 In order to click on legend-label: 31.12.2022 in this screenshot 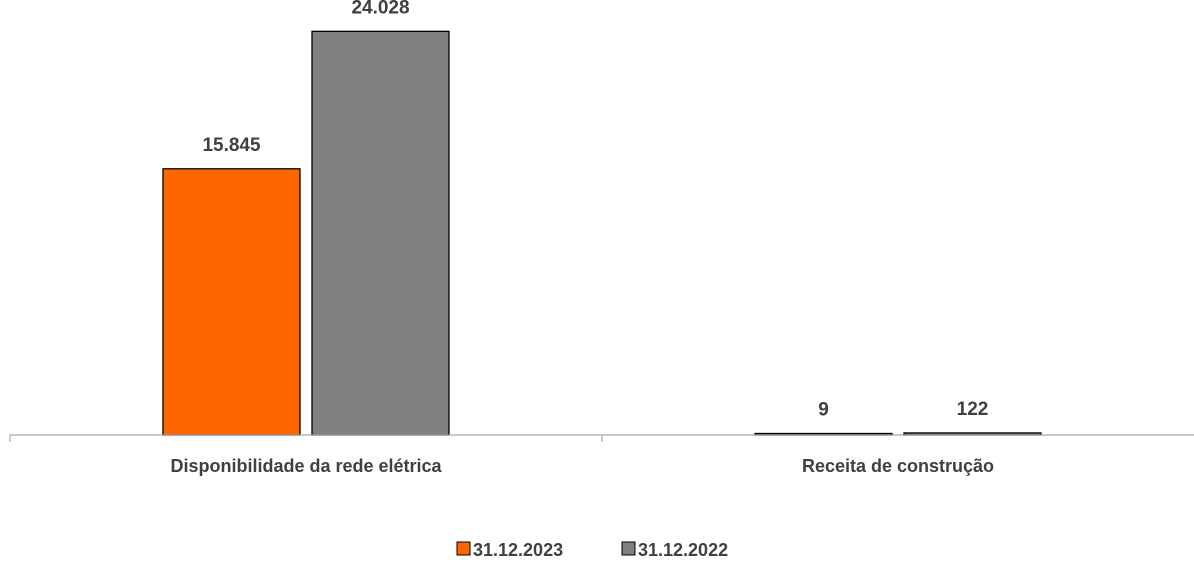, I will do `click(683, 550)`.